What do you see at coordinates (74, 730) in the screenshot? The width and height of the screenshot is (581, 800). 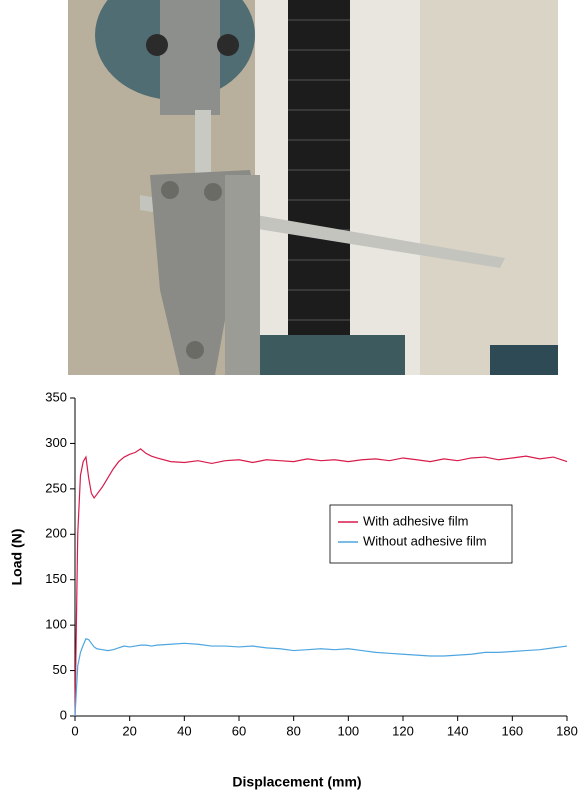 I see `x-tick-label: 0` at bounding box center [74, 730].